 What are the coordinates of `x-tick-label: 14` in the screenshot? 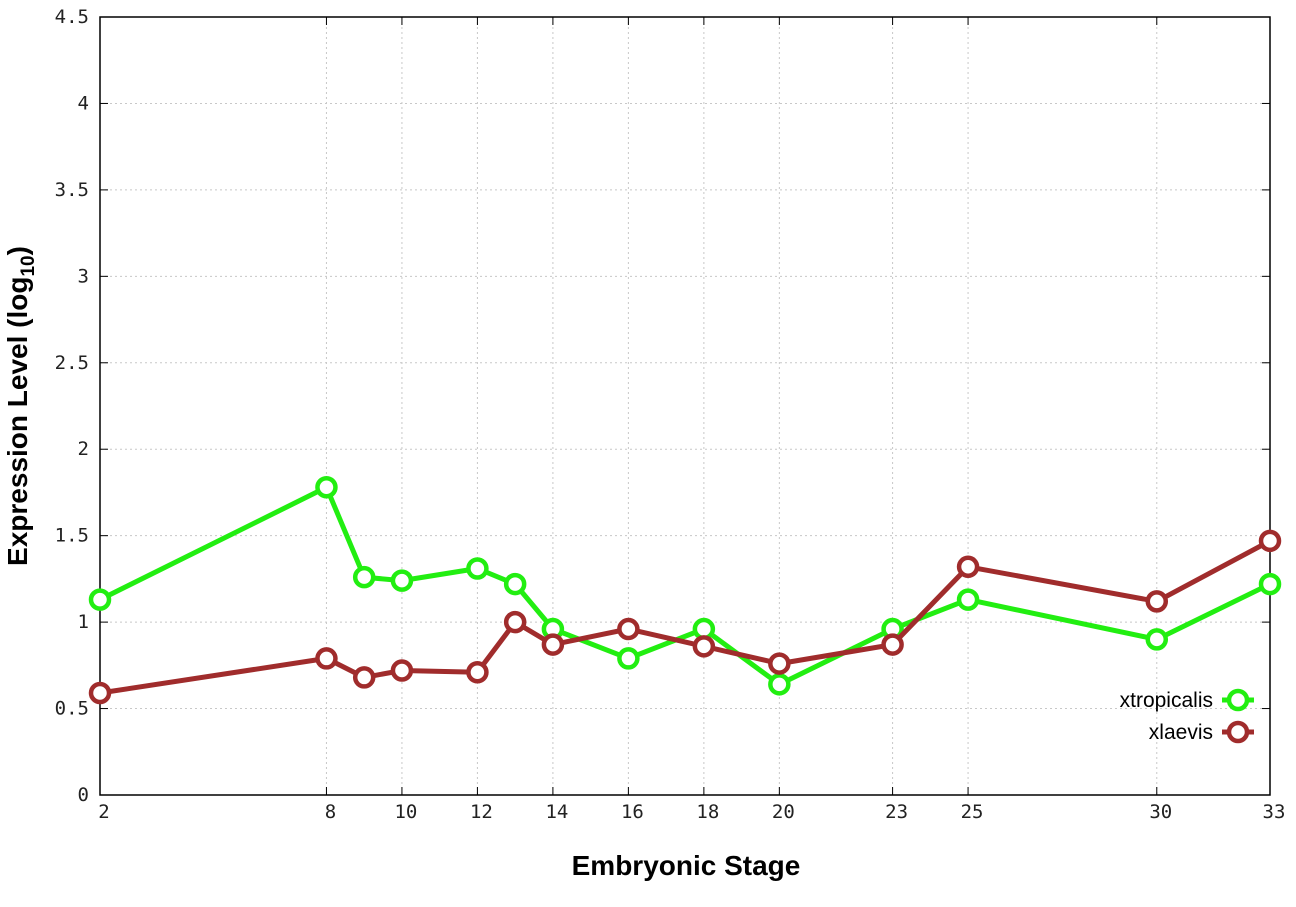 It's located at (556, 812).